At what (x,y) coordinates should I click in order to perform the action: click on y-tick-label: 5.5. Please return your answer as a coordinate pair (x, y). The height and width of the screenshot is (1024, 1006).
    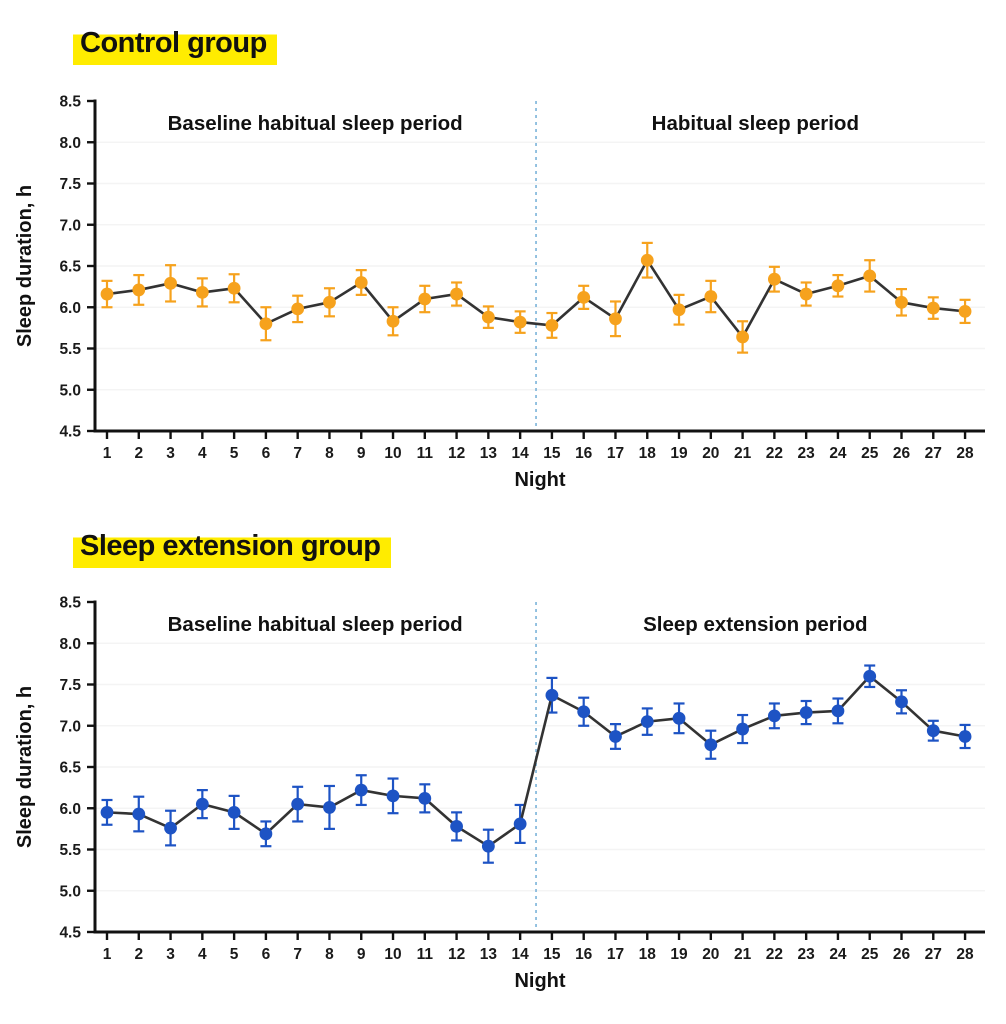
    Looking at the image, I should click on (70, 349).